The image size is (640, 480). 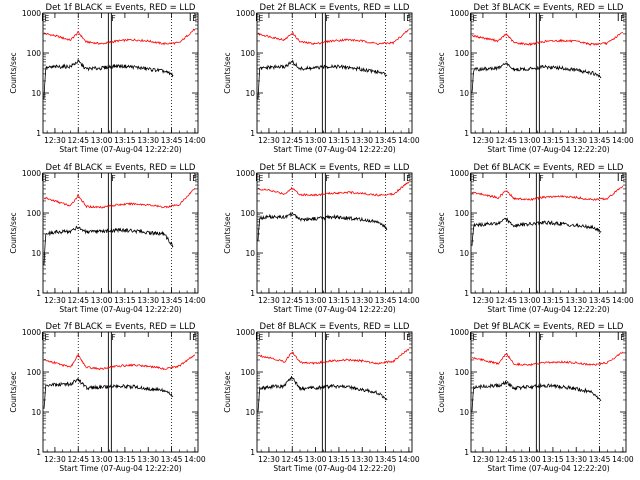 I want to click on panel-title: Det 9f BLACK = Events, RED = LLD, so click(x=549, y=327).